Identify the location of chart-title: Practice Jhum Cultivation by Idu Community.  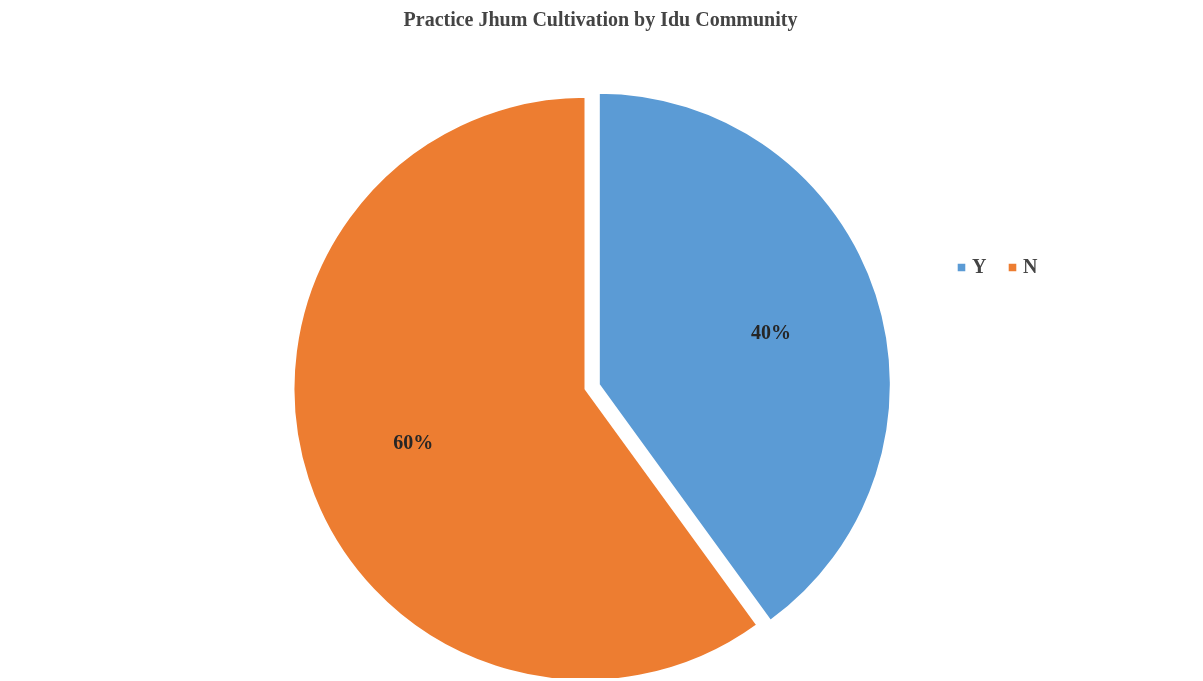
(600, 19).